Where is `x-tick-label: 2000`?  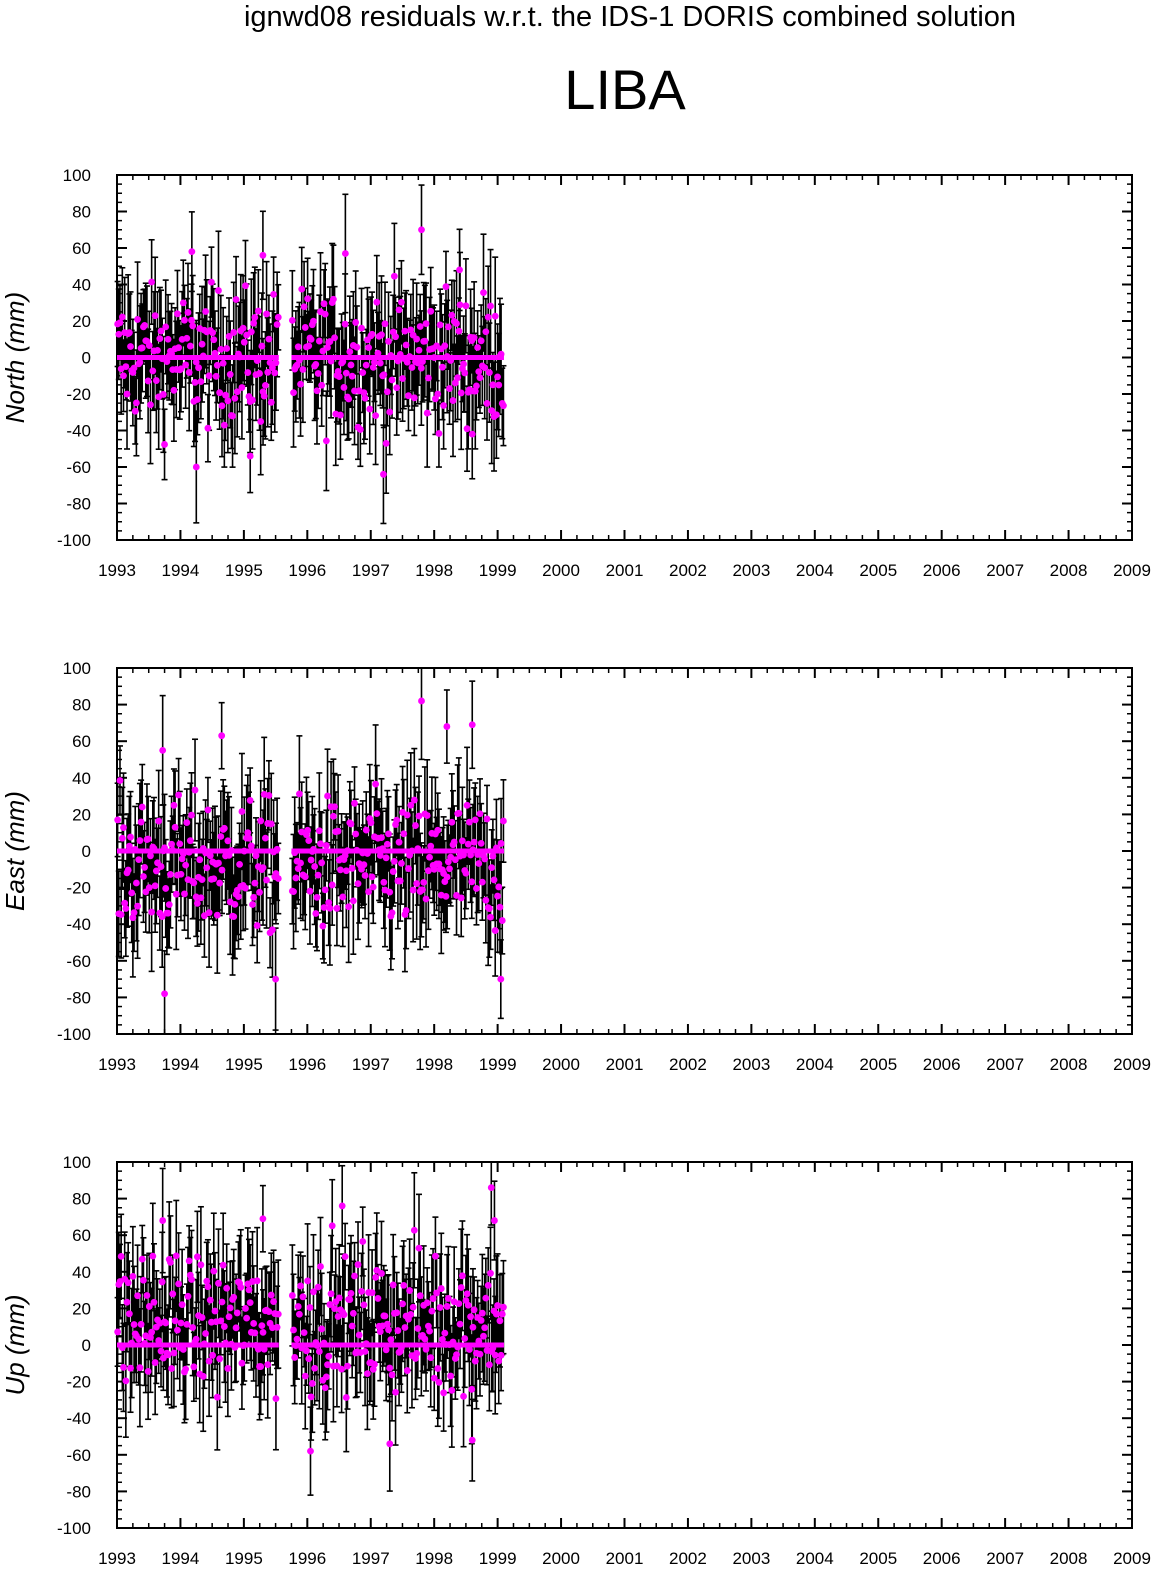 x-tick-label: 2000 is located at coordinates (561, 570).